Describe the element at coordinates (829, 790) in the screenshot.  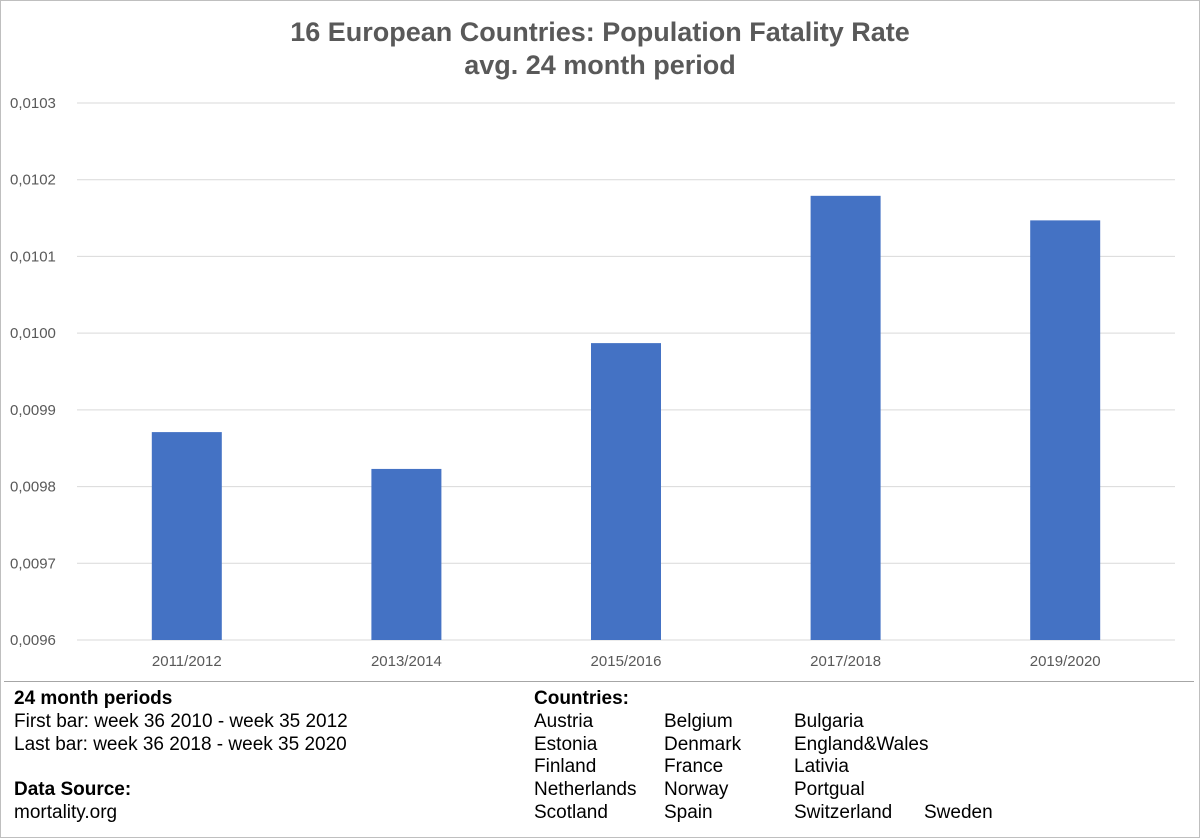
I see `country-name: Portgual` at that location.